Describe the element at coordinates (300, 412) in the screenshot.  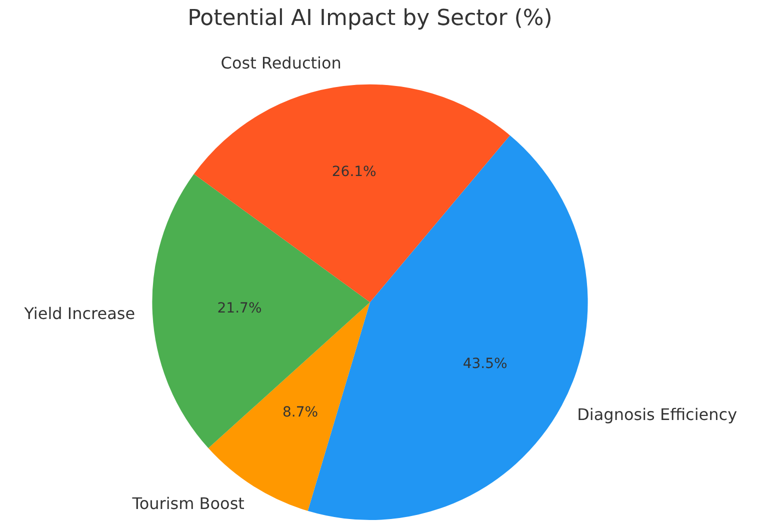
I see `data-label: 8.7%` at that location.